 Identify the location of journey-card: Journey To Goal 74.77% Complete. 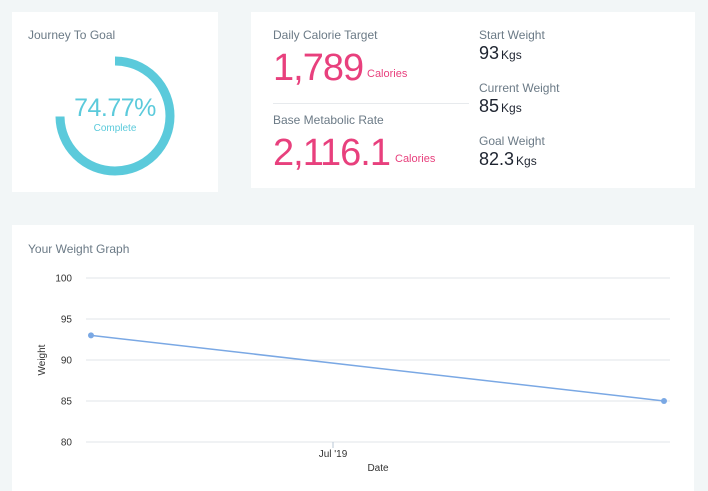
(115, 102).